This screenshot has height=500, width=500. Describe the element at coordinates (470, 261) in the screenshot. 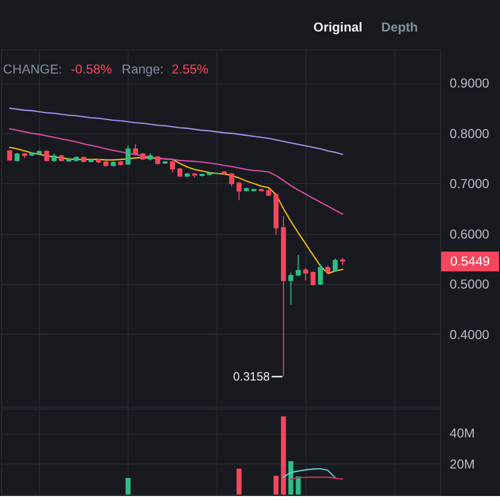

I see `text: 0.5449` at that location.